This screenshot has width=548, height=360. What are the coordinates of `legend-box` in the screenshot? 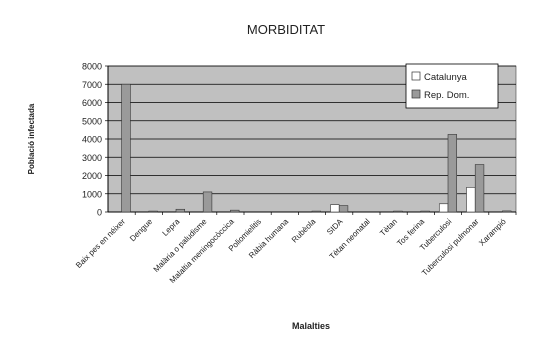 It's located at (452, 86).